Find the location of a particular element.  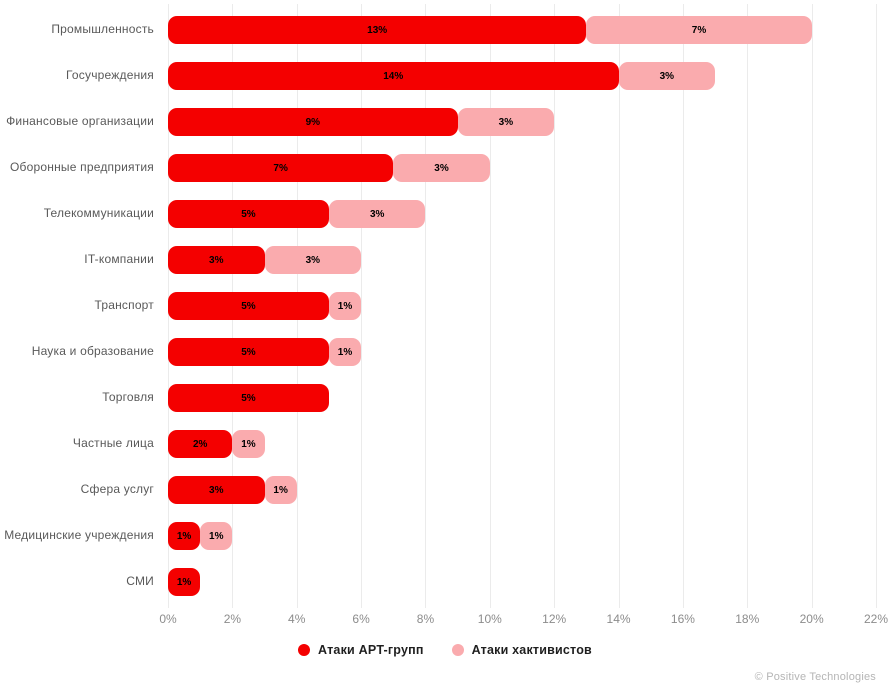

x-tick-label: 22% is located at coordinates (876, 619).